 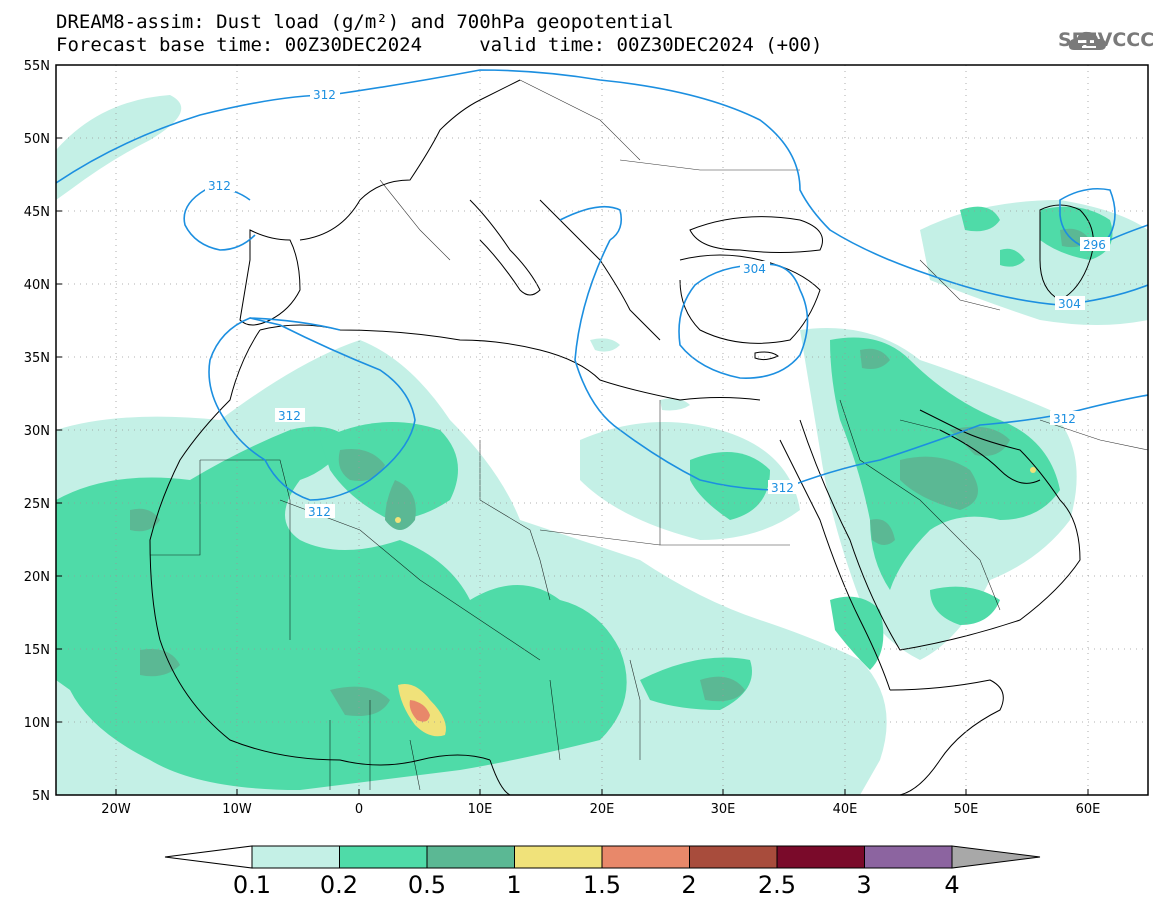 What do you see at coordinates (966, 809) in the screenshot?
I see `lon-label: 50E` at bounding box center [966, 809].